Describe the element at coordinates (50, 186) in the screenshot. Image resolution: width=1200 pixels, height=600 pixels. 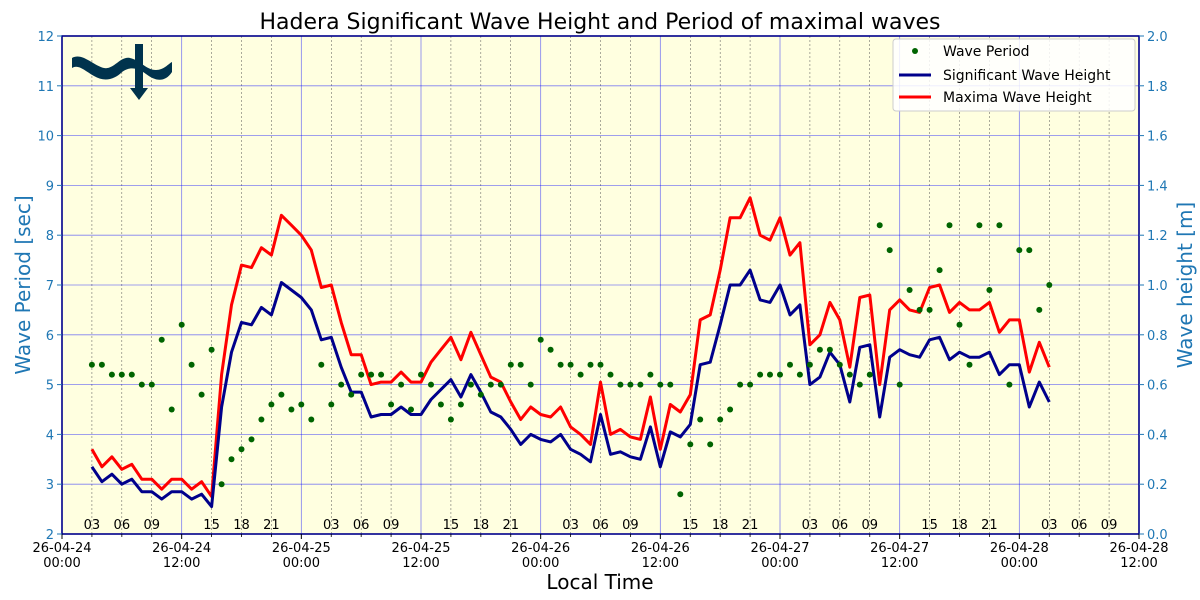
I see `y-left-tick-label: 9` at that location.